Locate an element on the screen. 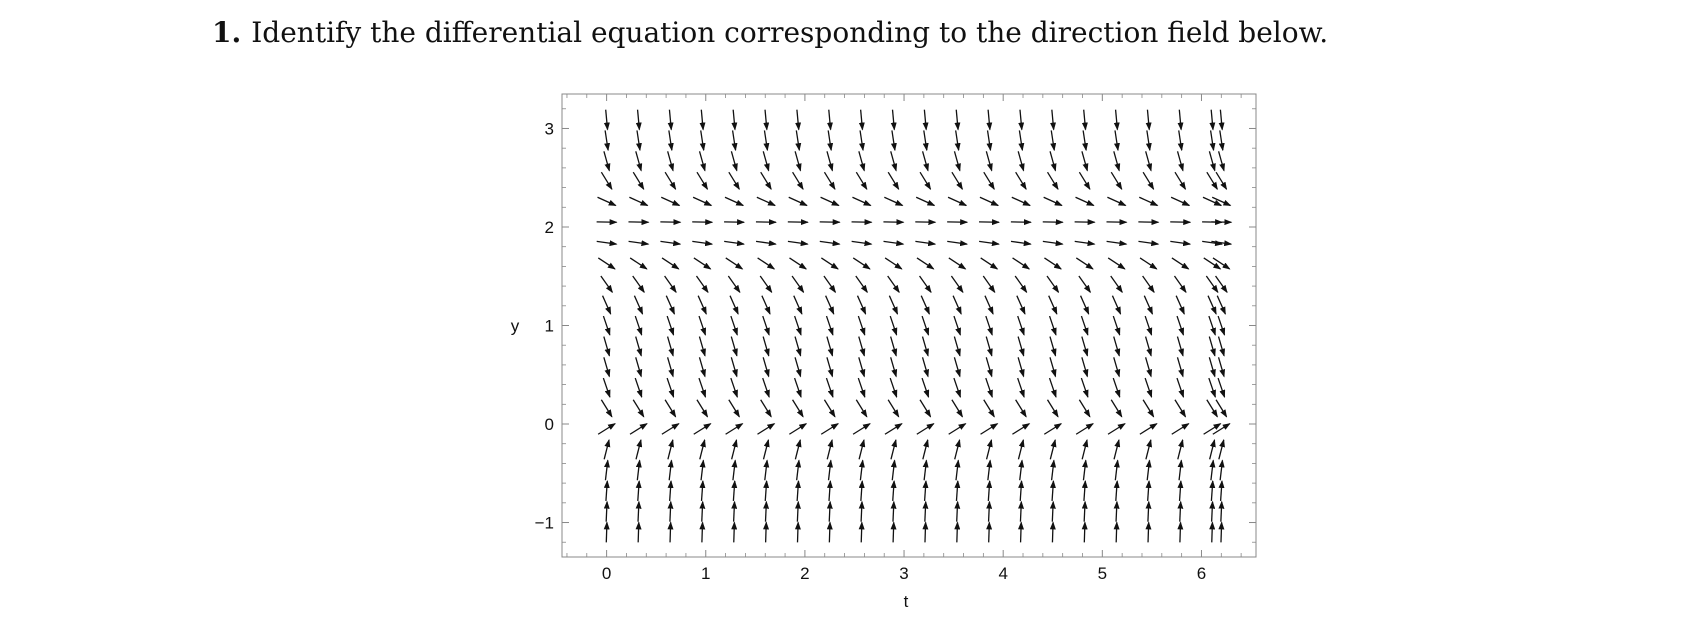  x-tick-label: 5 is located at coordinates (1102, 573).